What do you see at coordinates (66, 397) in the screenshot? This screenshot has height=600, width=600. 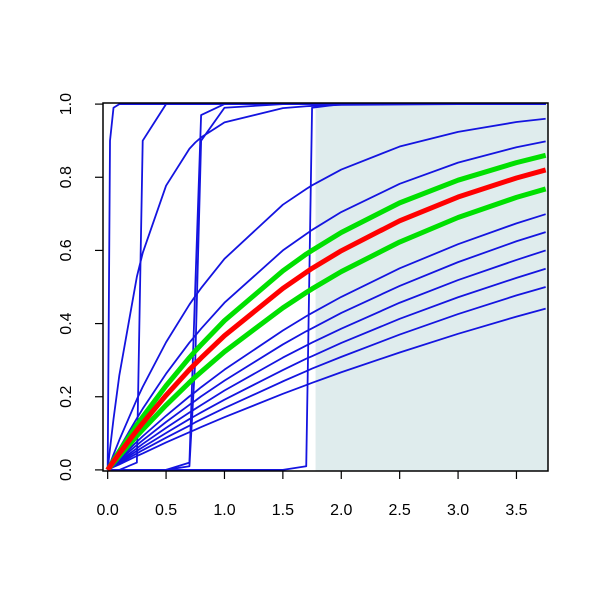 I see `y-tick-label: 0.2` at bounding box center [66, 397].